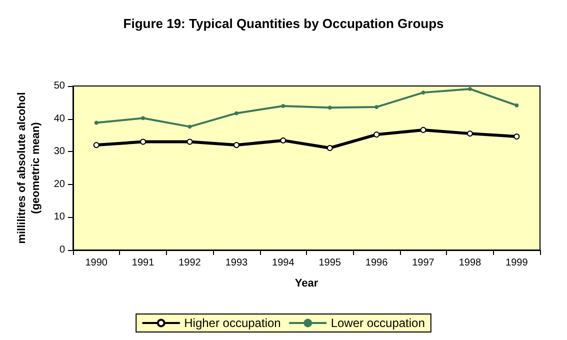 This screenshot has width=567, height=340. I want to click on y-tick-label: 20, so click(60, 184).